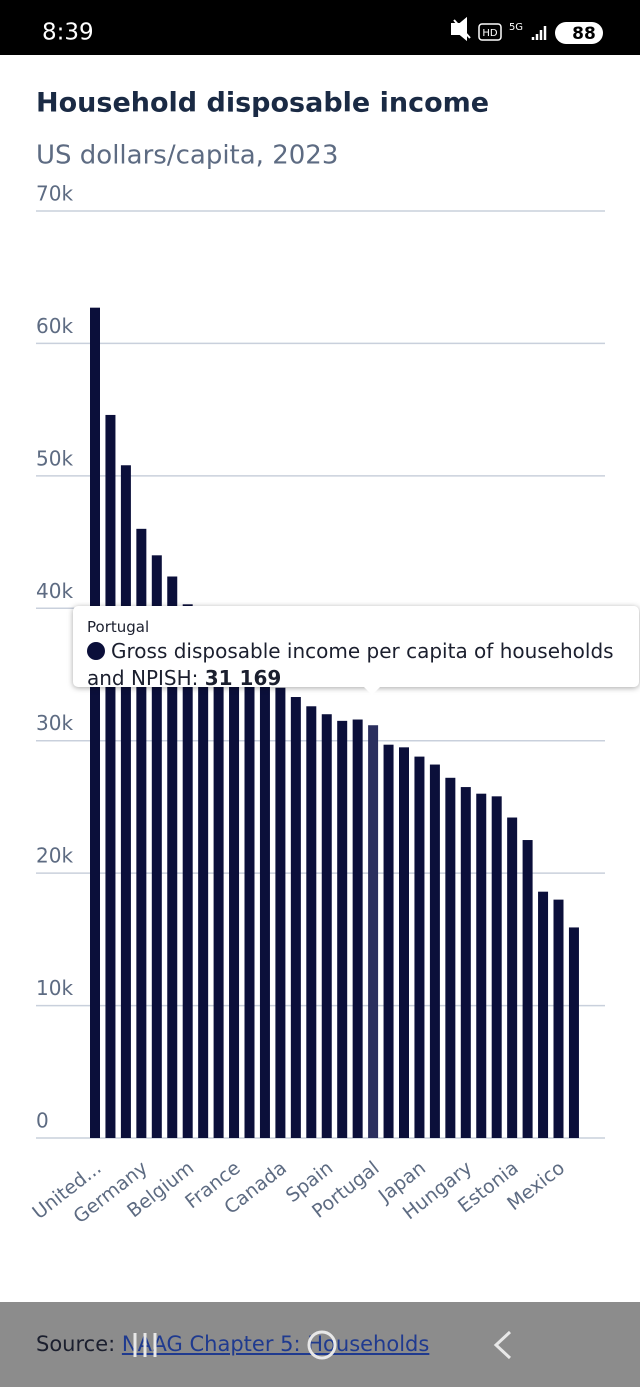 The width and height of the screenshot is (640, 1387). I want to click on y-tick-label: 30k, so click(54, 723).